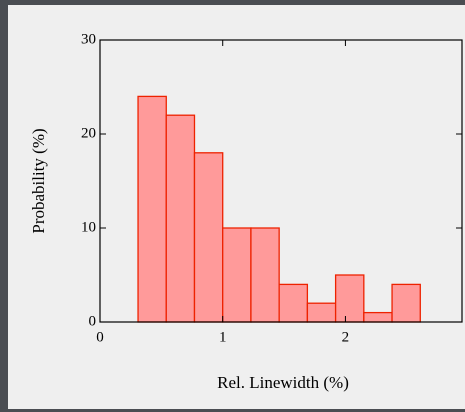 The height and width of the screenshot is (412, 465). Describe the element at coordinates (223, 337) in the screenshot. I see `x-tick-label: 1` at that location.